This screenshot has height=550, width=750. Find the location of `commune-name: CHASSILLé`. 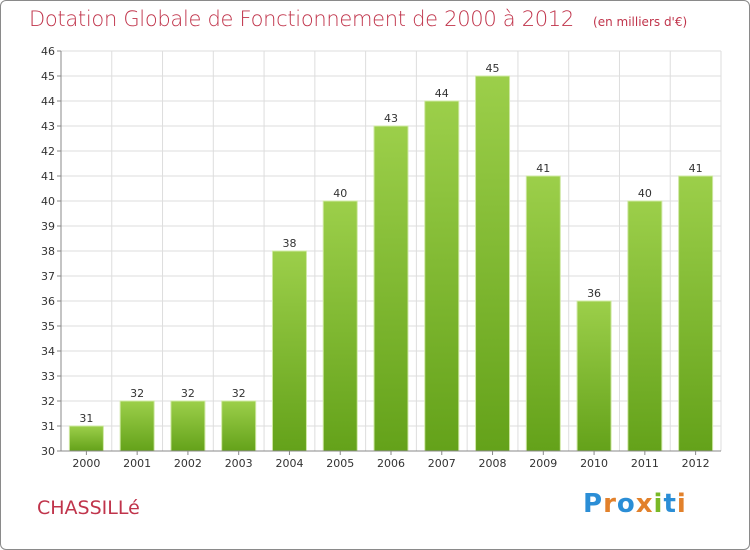

commune-name: CHASSILLé is located at coordinates (88, 508).